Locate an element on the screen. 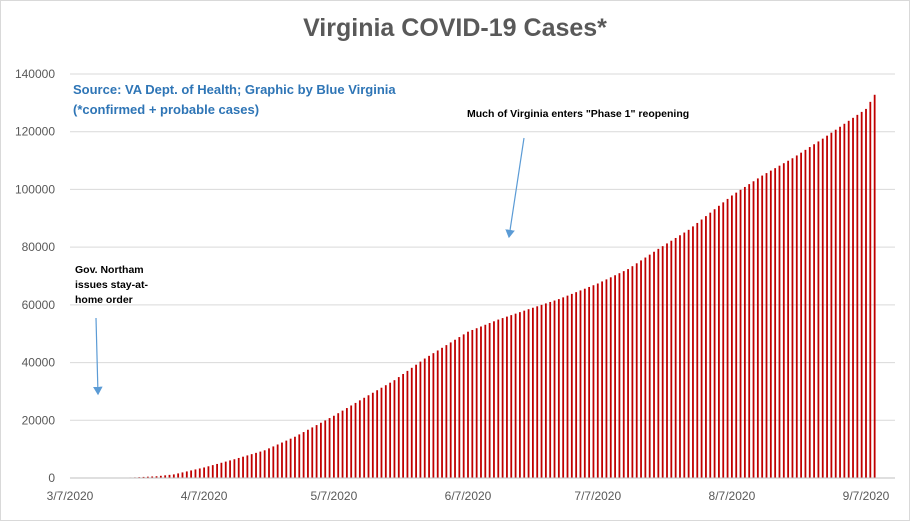 This screenshot has height=521, width=910. x-tick-label: 5/7/2020 is located at coordinates (334, 496).